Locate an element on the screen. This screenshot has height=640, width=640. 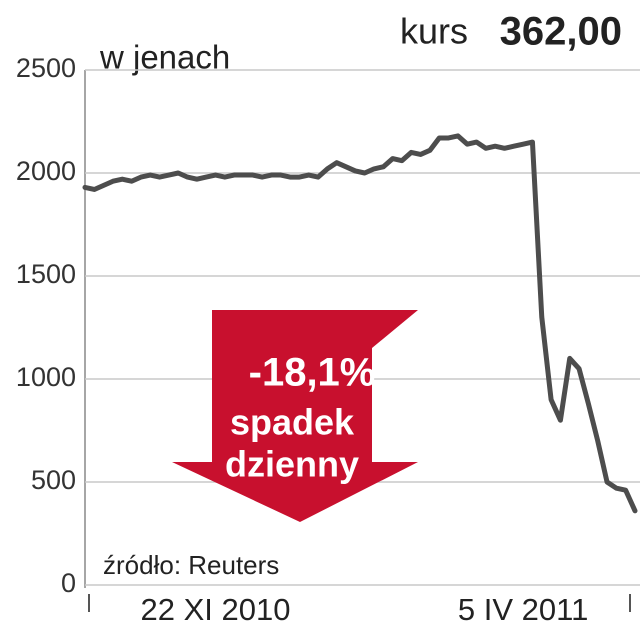
y-tick-label: 2500 is located at coordinates (46, 68).